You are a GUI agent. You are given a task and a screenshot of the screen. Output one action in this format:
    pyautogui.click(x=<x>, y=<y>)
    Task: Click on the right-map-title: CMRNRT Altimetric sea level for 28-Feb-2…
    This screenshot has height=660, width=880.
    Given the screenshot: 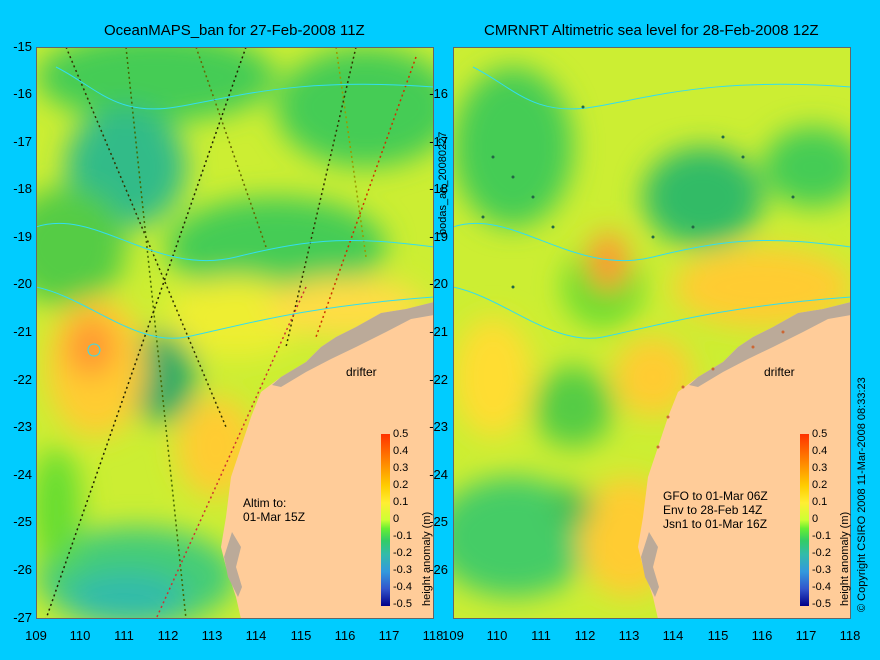 What is the action you would take?
    pyautogui.click(x=651, y=30)
    